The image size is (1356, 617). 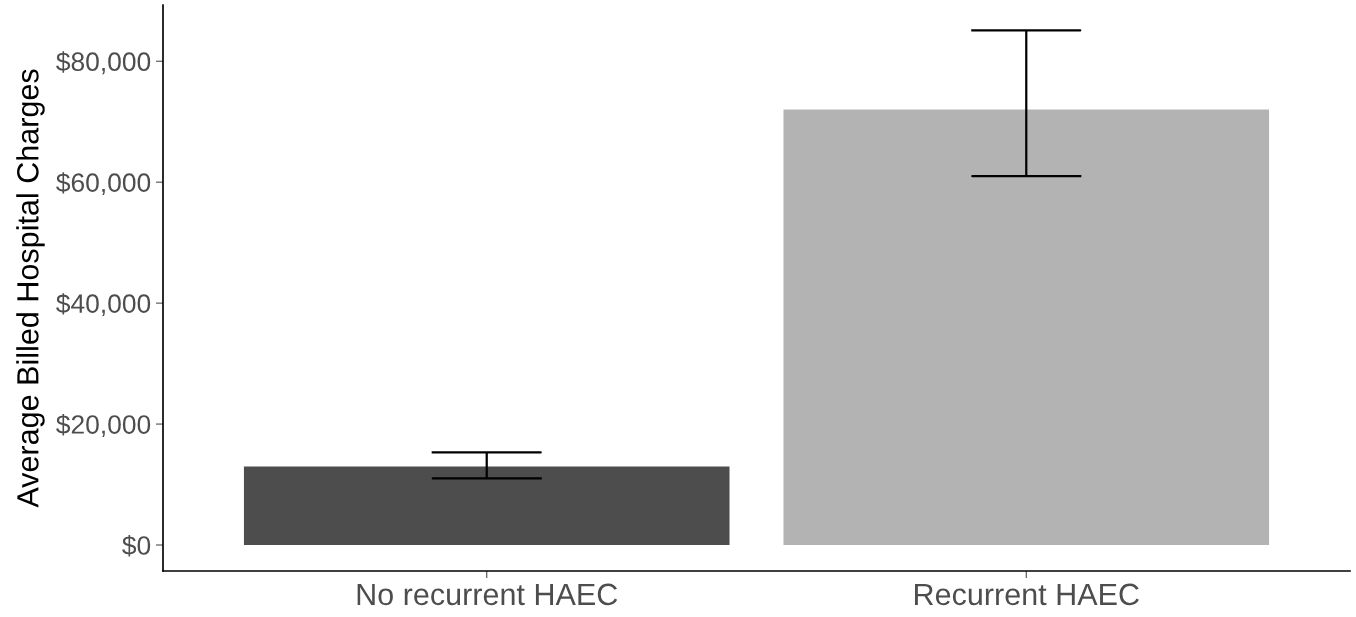 I want to click on y-tick-label: $40,000, so click(x=103, y=305).